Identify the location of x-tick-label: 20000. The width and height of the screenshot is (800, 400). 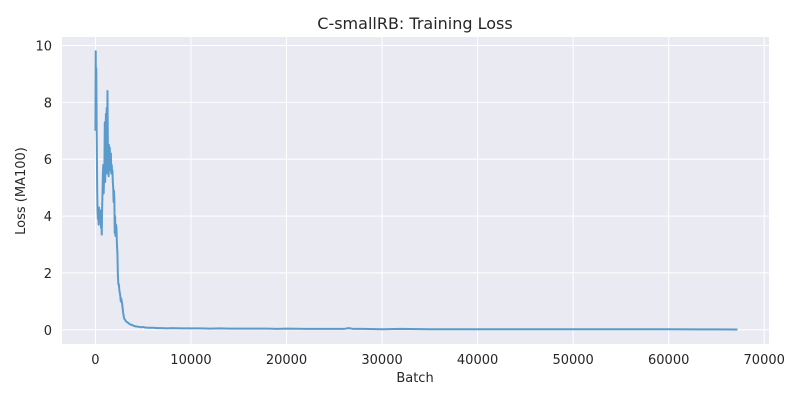
(286, 360).